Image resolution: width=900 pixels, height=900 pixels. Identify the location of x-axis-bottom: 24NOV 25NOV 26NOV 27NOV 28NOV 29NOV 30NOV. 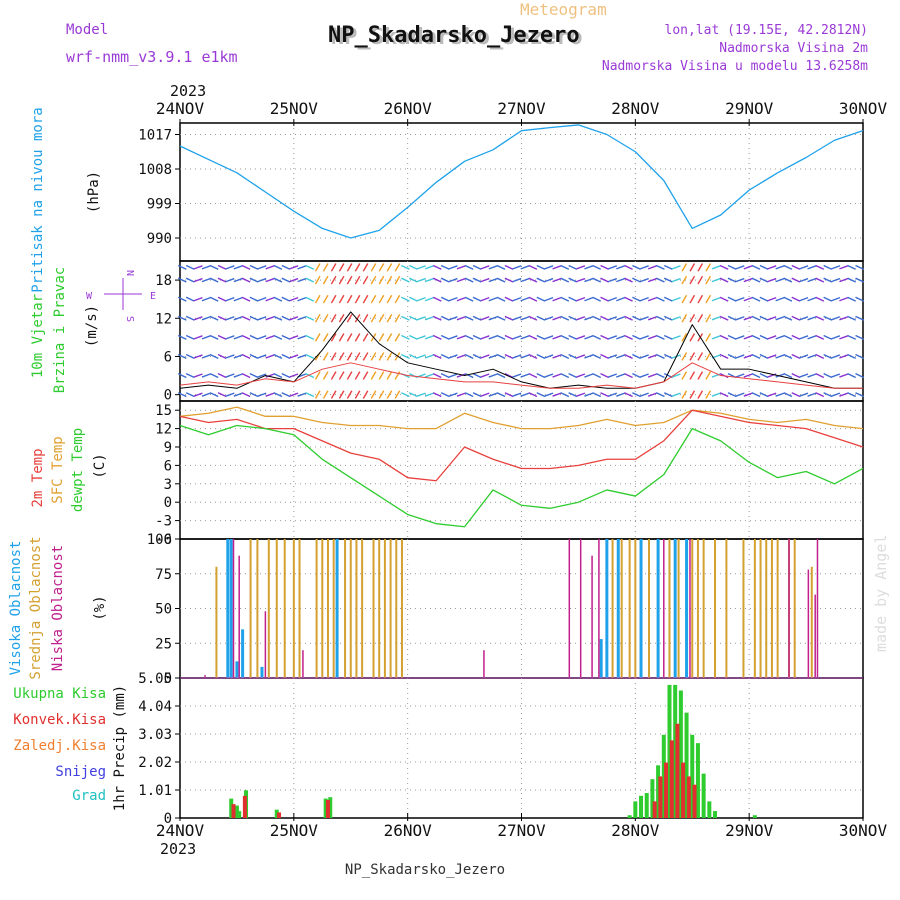
(522, 830).